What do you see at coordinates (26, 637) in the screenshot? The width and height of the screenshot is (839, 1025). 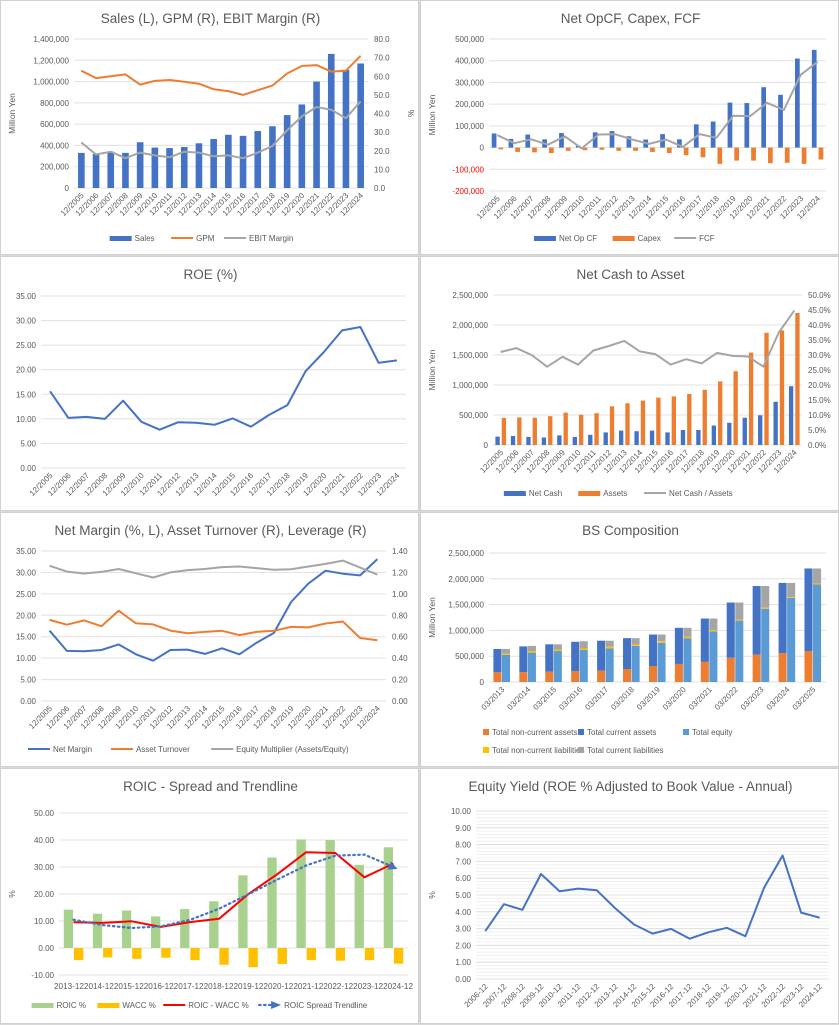 I see `y-tick-label: 15.00` at bounding box center [26, 637].